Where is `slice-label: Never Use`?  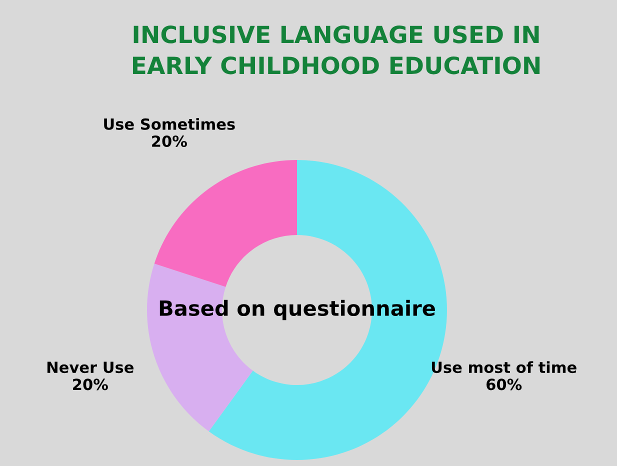
slice-label: Never Use is located at coordinates (90, 368).